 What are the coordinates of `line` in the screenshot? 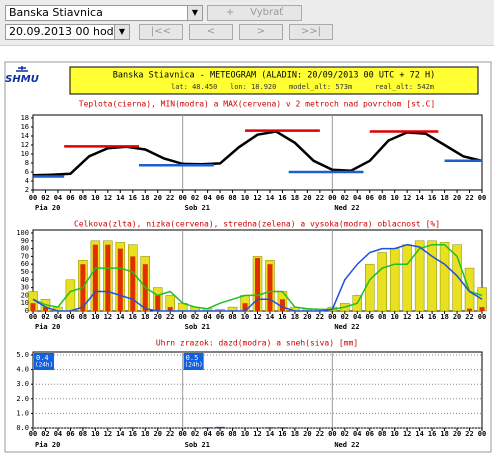 It's located at (257, 277).